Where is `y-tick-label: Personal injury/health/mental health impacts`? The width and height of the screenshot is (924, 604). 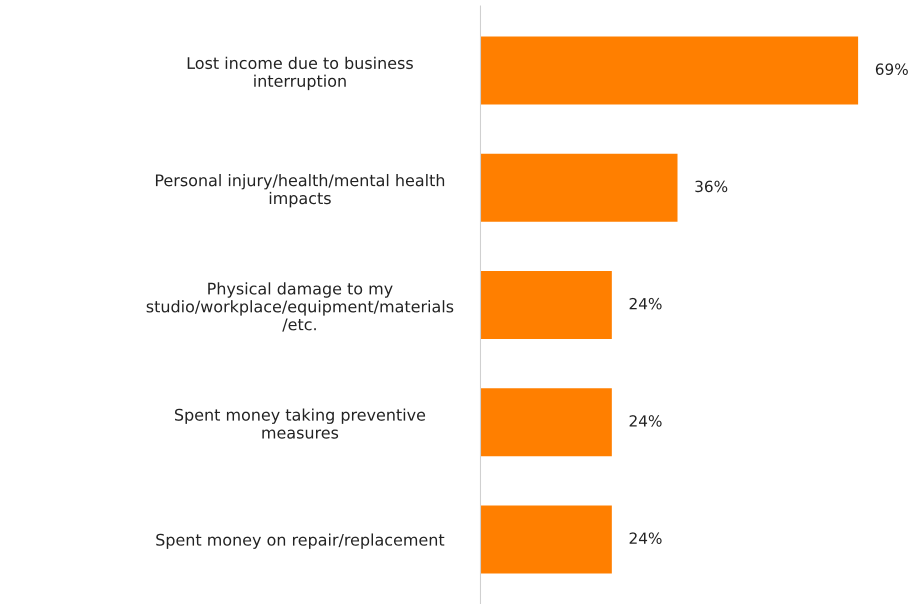 y-tick-label: Personal injury/health/mental health impacts is located at coordinates (300, 191).